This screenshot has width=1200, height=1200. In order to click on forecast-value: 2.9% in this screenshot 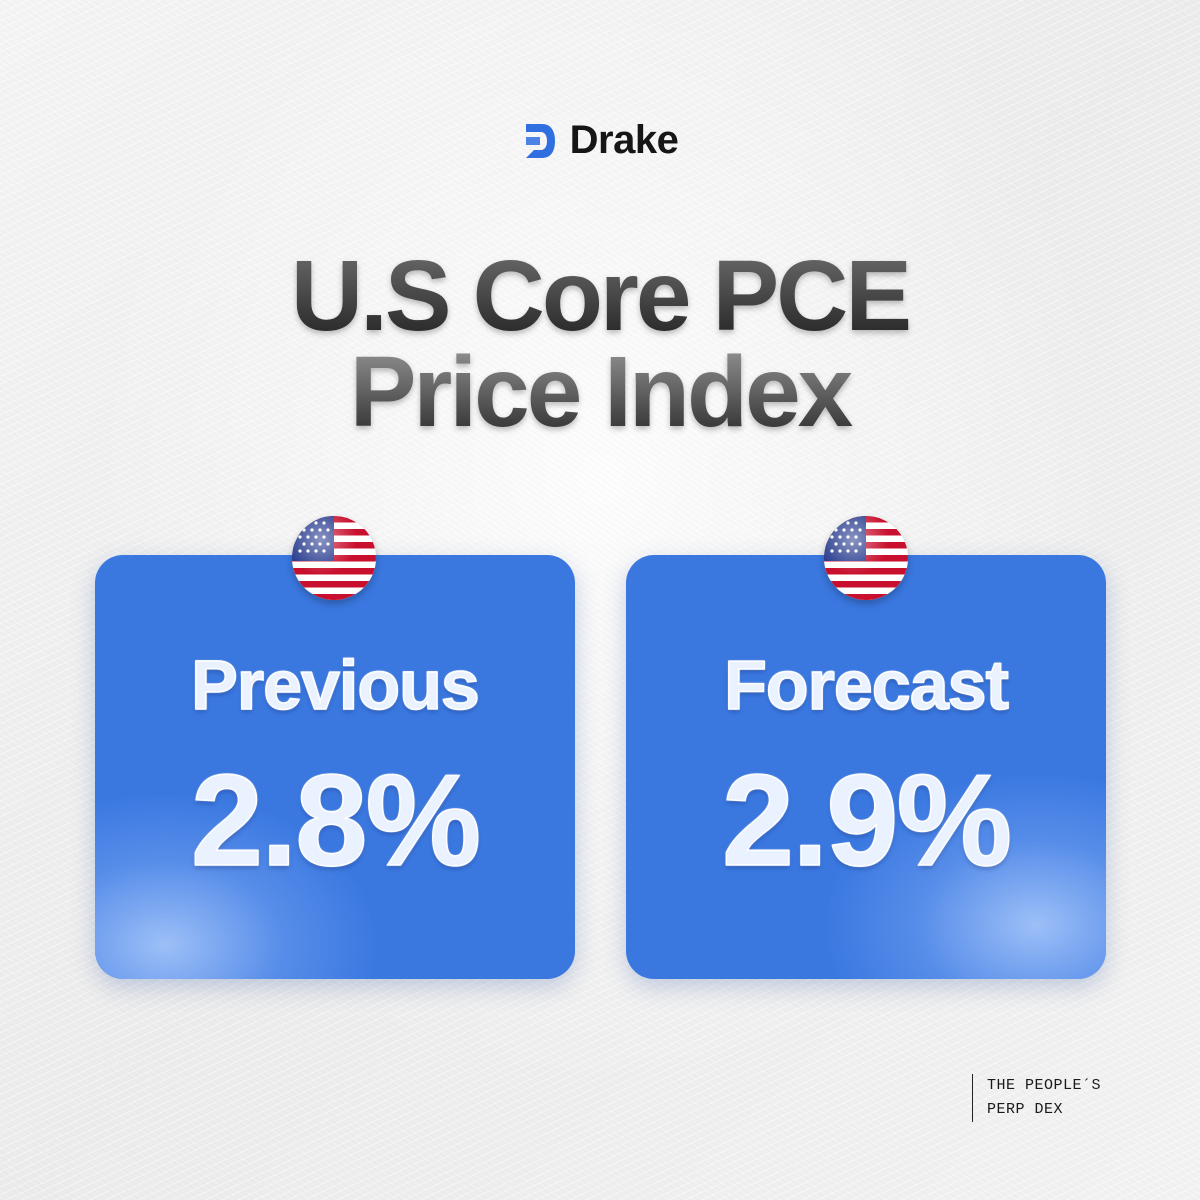, I will do `click(867, 820)`.